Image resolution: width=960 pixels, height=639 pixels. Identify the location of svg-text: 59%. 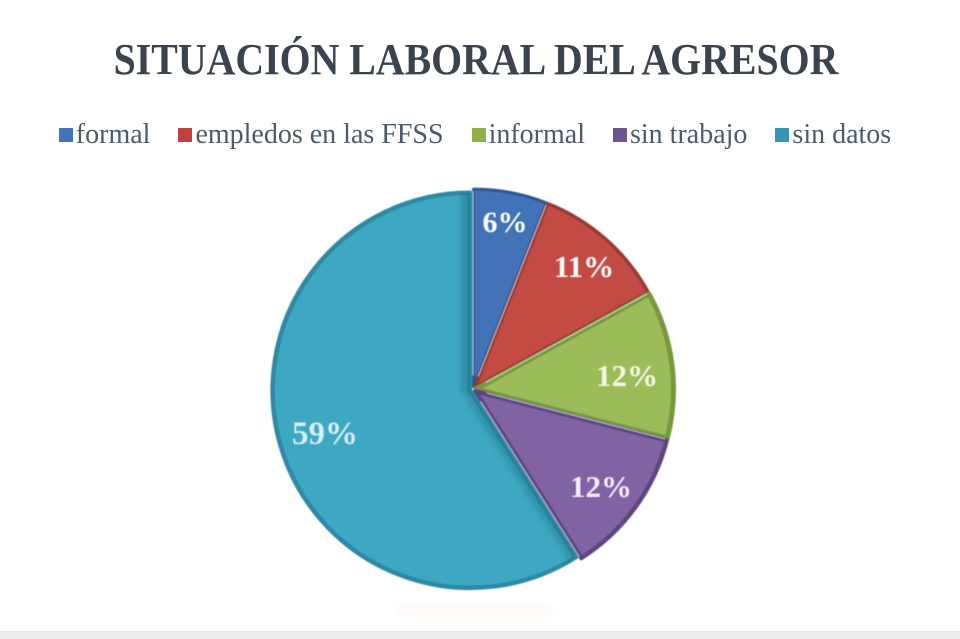
(325, 434).